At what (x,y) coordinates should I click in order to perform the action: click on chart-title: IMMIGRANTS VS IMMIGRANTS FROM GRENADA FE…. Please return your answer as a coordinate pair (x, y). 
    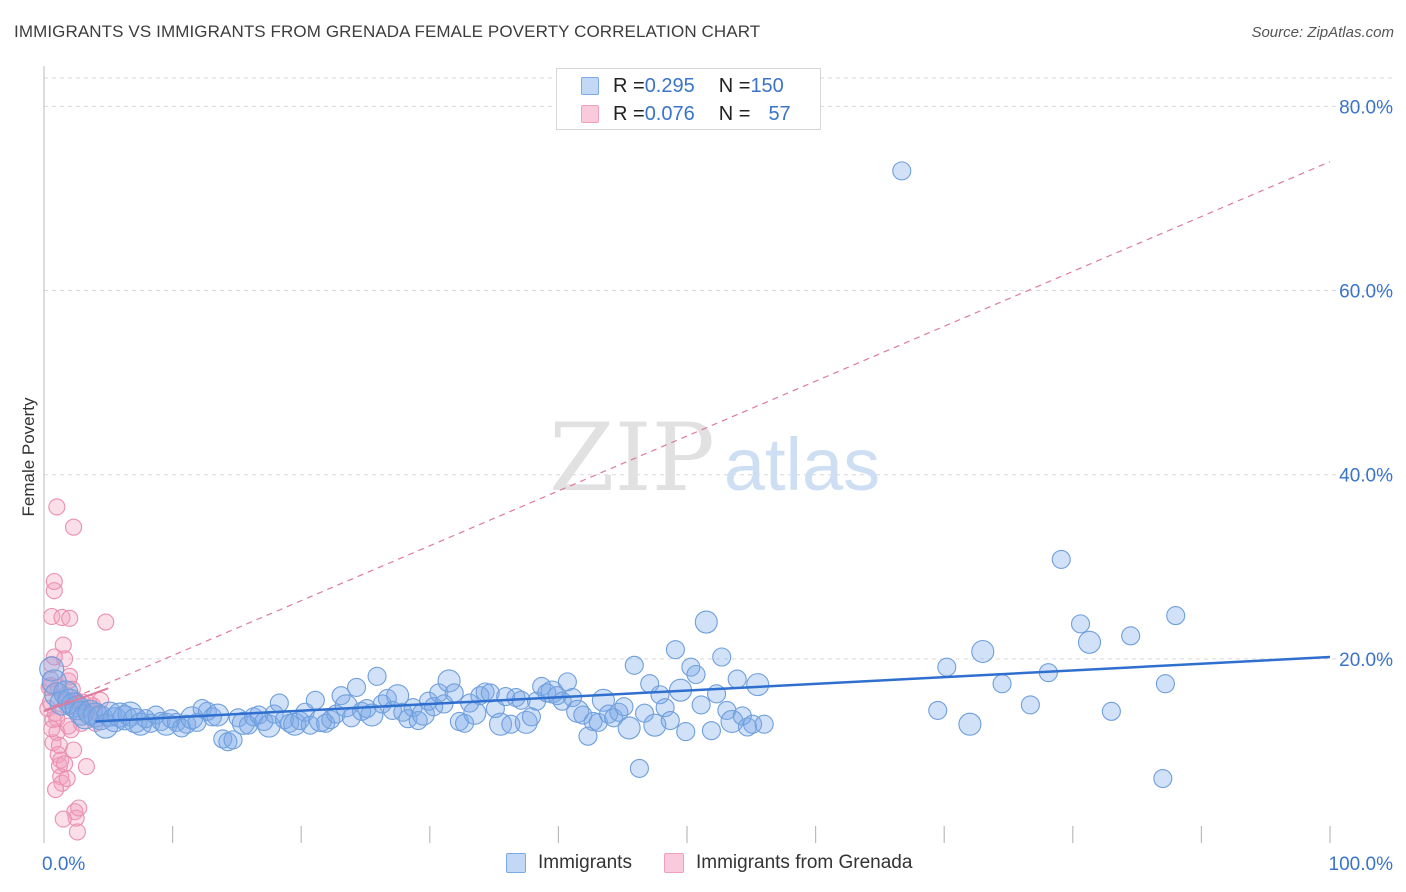
    Looking at the image, I should click on (387, 31).